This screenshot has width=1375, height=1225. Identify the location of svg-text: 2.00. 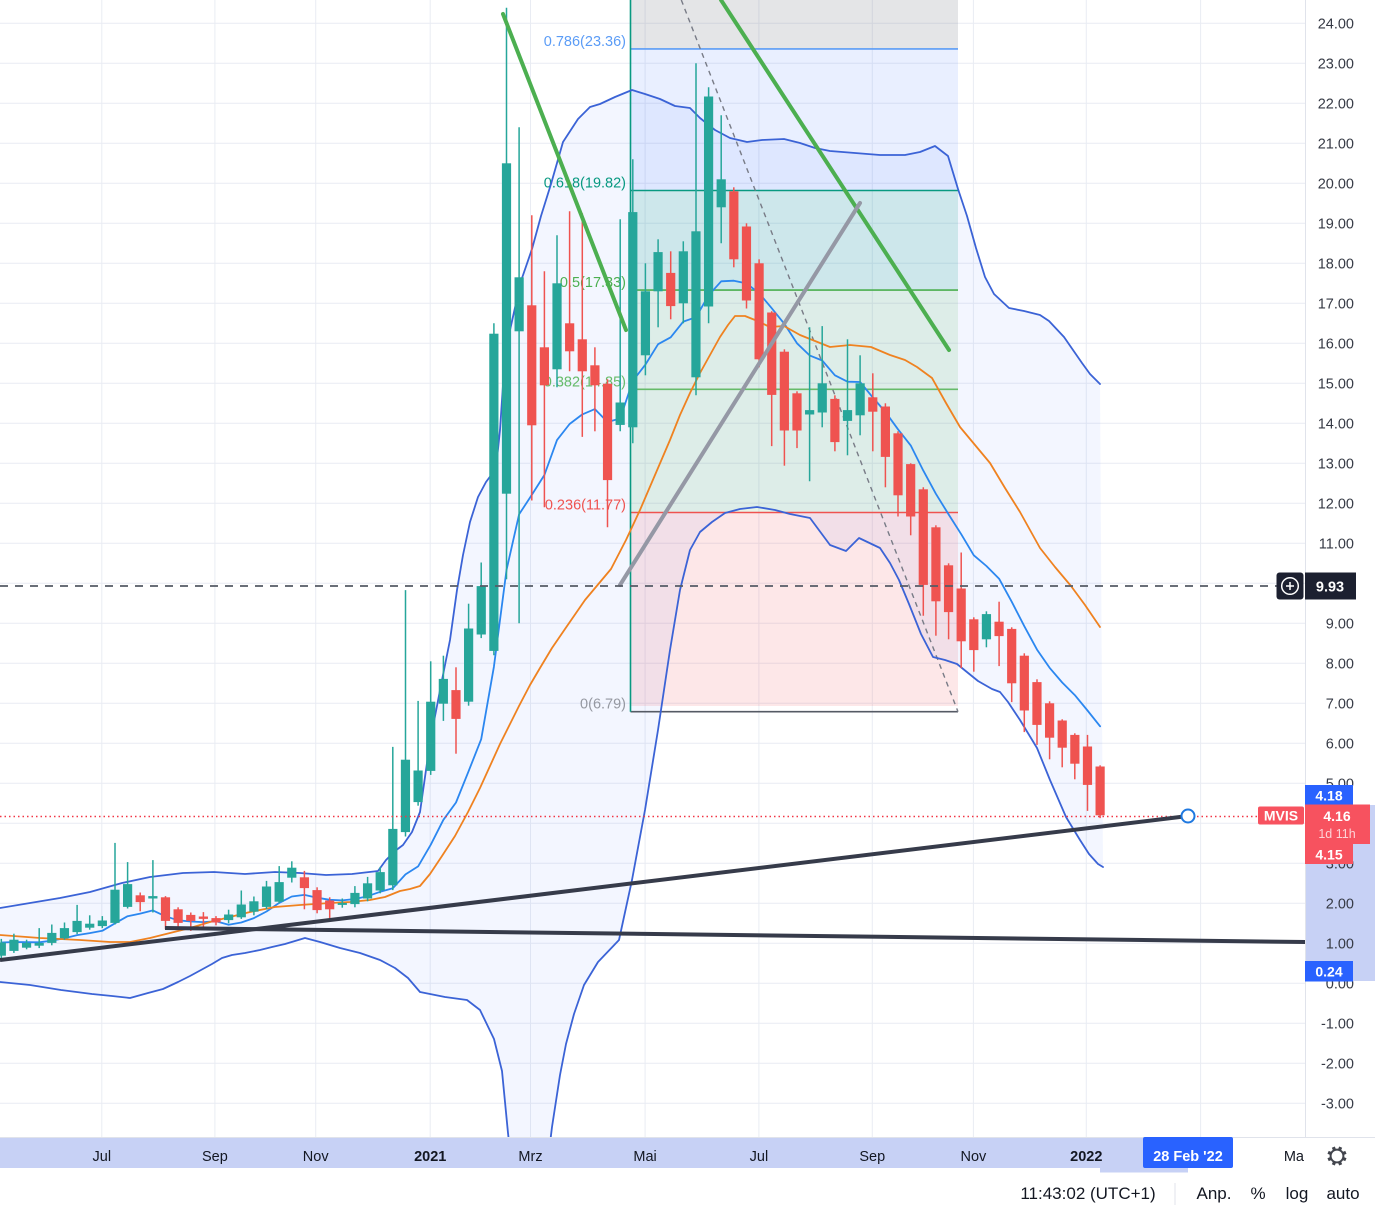
(1340, 904).